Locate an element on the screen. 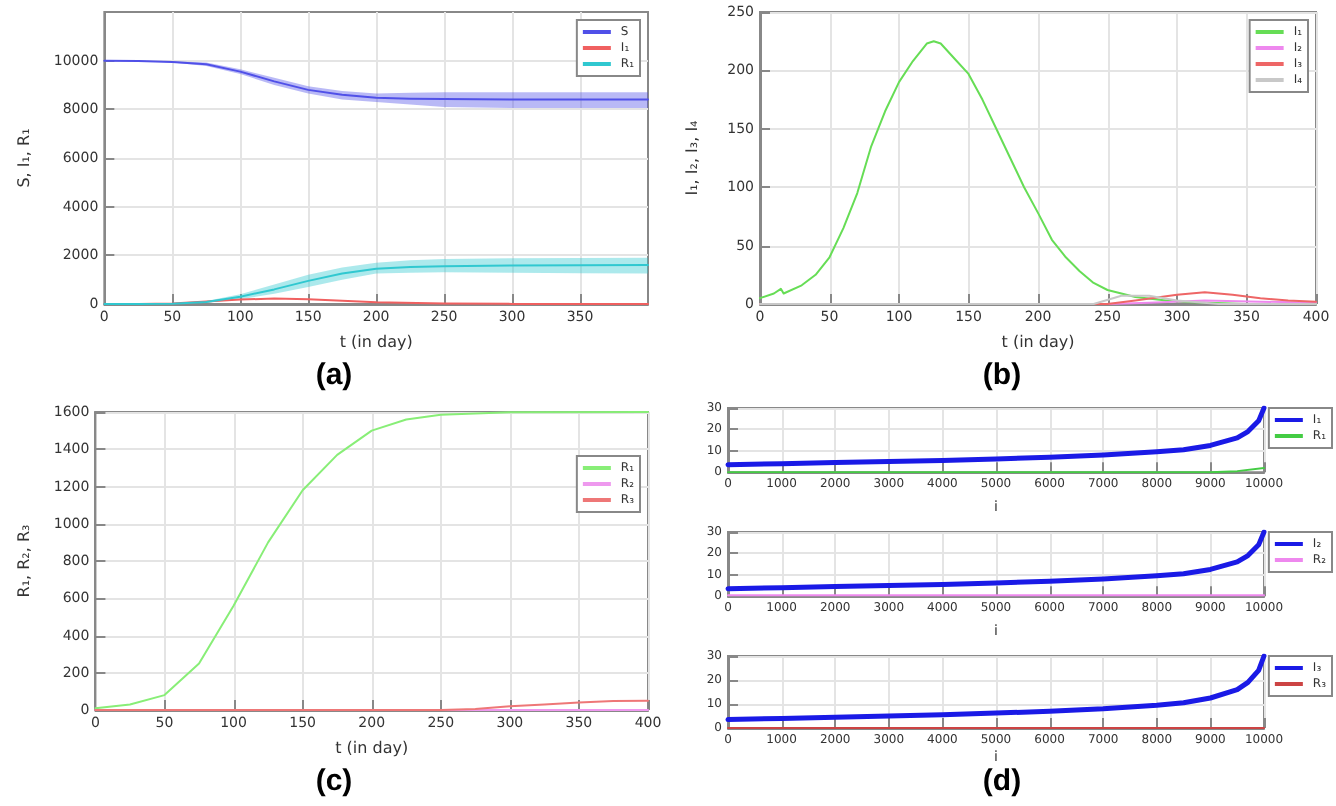 Image resolution: width=1336 pixels, height=806 pixels. y-axis-title: I₁, I₂, I₃, I₄ is located at coordinates (692, 158).